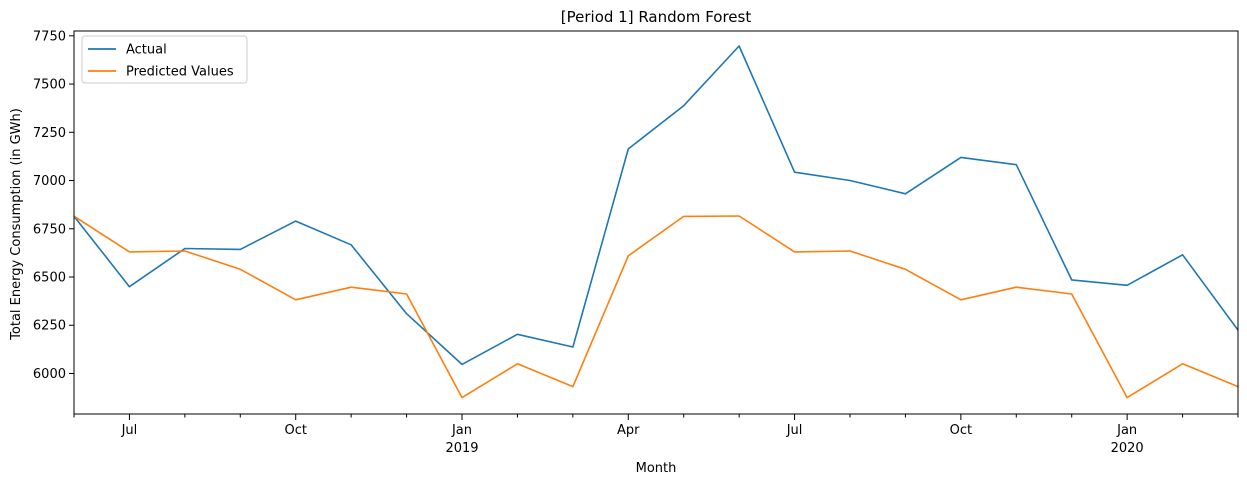 The width and height of the screenshot is (1247, 484). I want to click on legend: Actual Predicted Values, so click(164, 59).